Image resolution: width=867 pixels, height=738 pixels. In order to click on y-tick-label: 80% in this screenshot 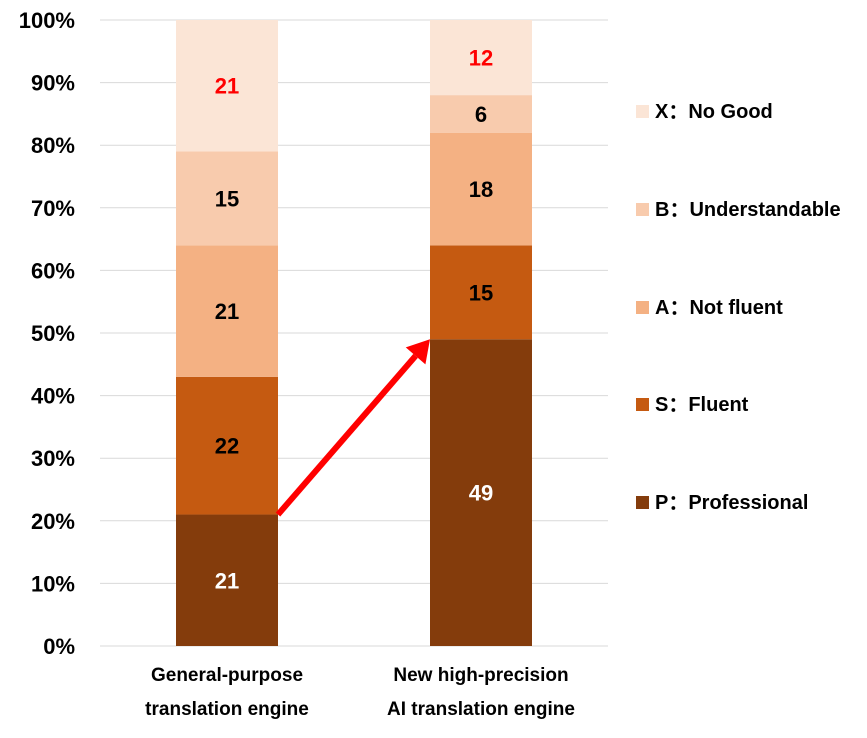, I will do `click(53, 145)`.